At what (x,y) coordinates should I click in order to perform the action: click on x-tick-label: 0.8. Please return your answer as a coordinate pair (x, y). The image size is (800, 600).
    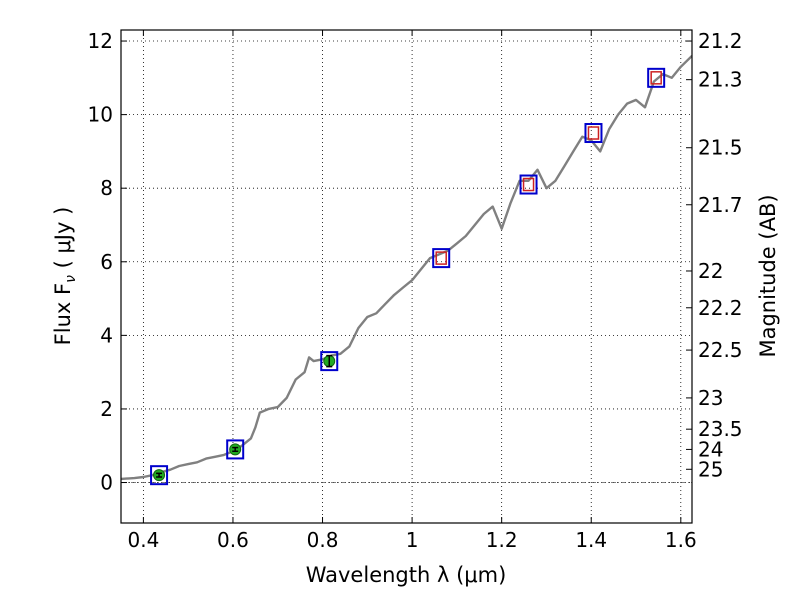
    Looking at the image, I should click on (323, 540).